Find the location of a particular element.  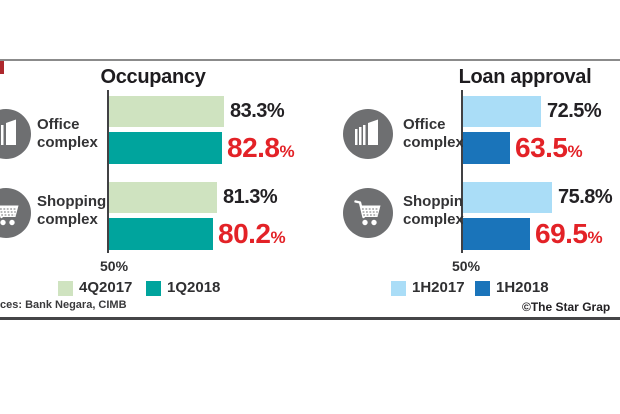

top-rule is located at coordinates (310, 60).